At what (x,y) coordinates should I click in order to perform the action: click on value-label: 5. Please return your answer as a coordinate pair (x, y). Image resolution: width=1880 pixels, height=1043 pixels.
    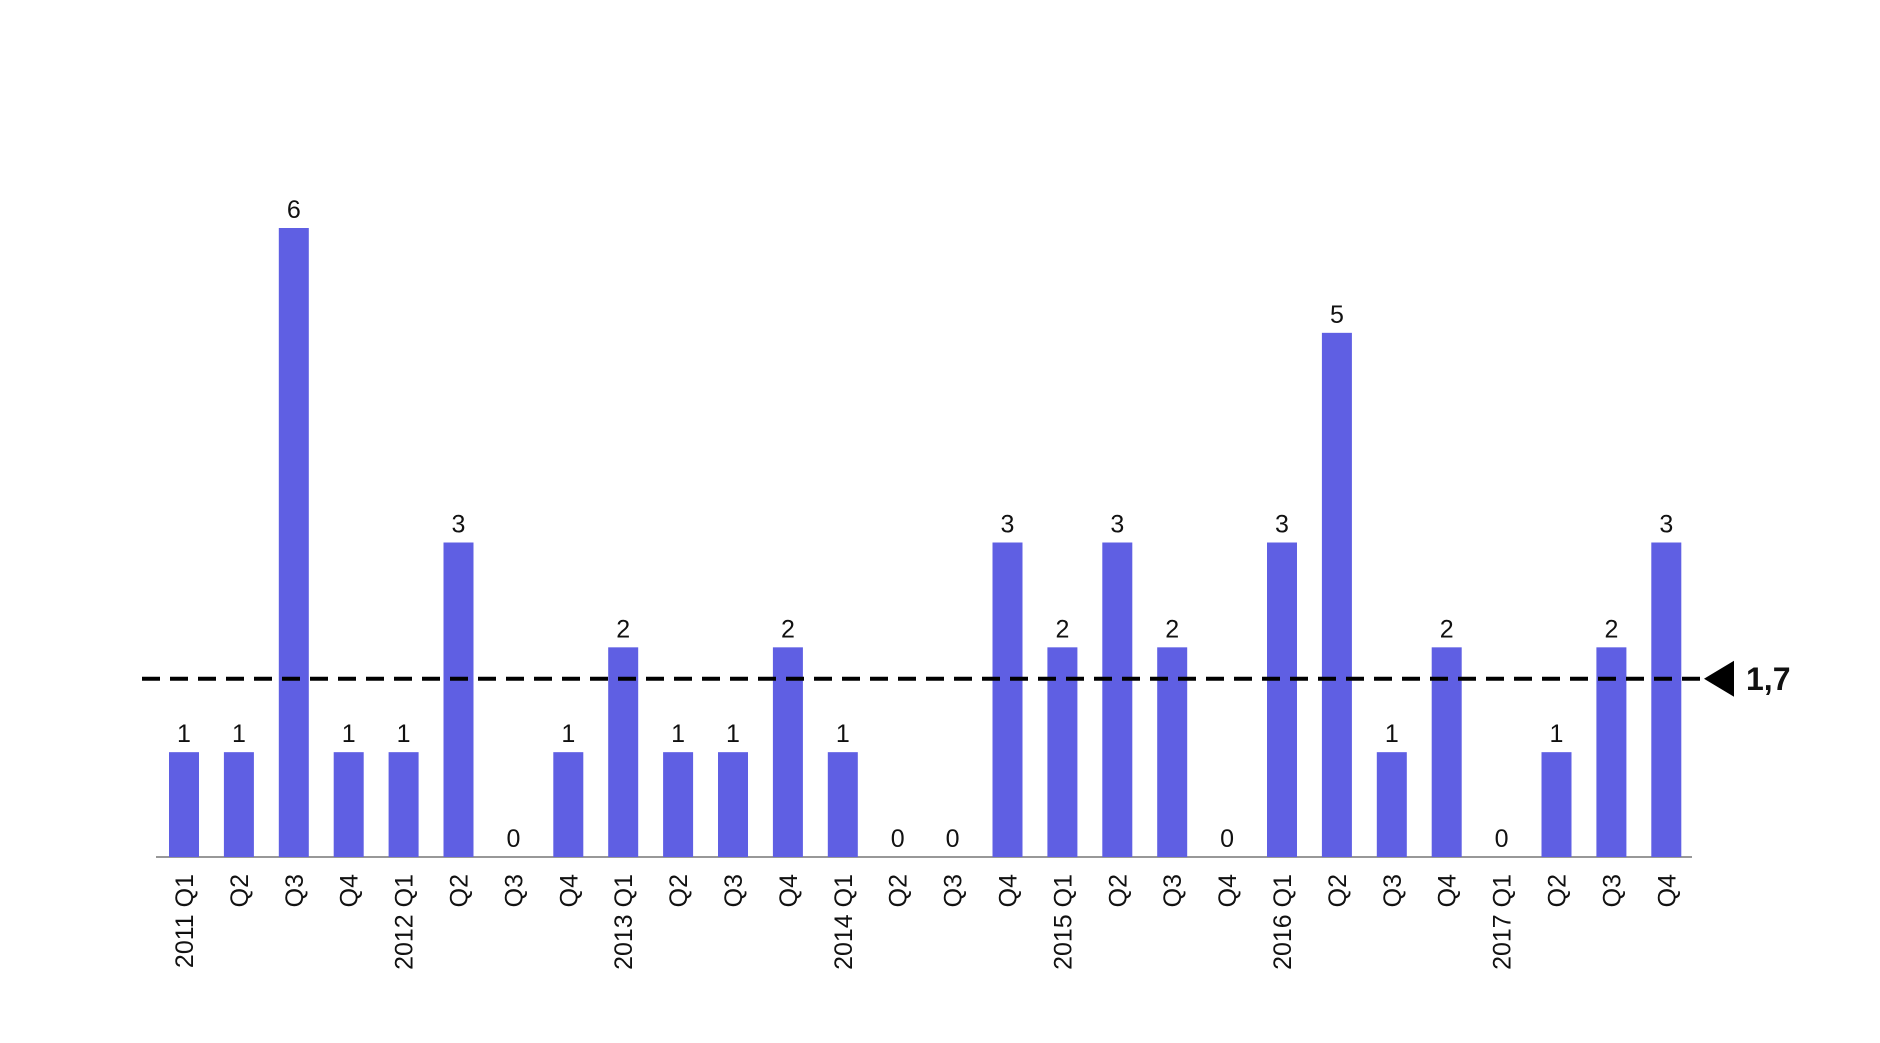
    Looking at the image, I should click on (1337, 315).